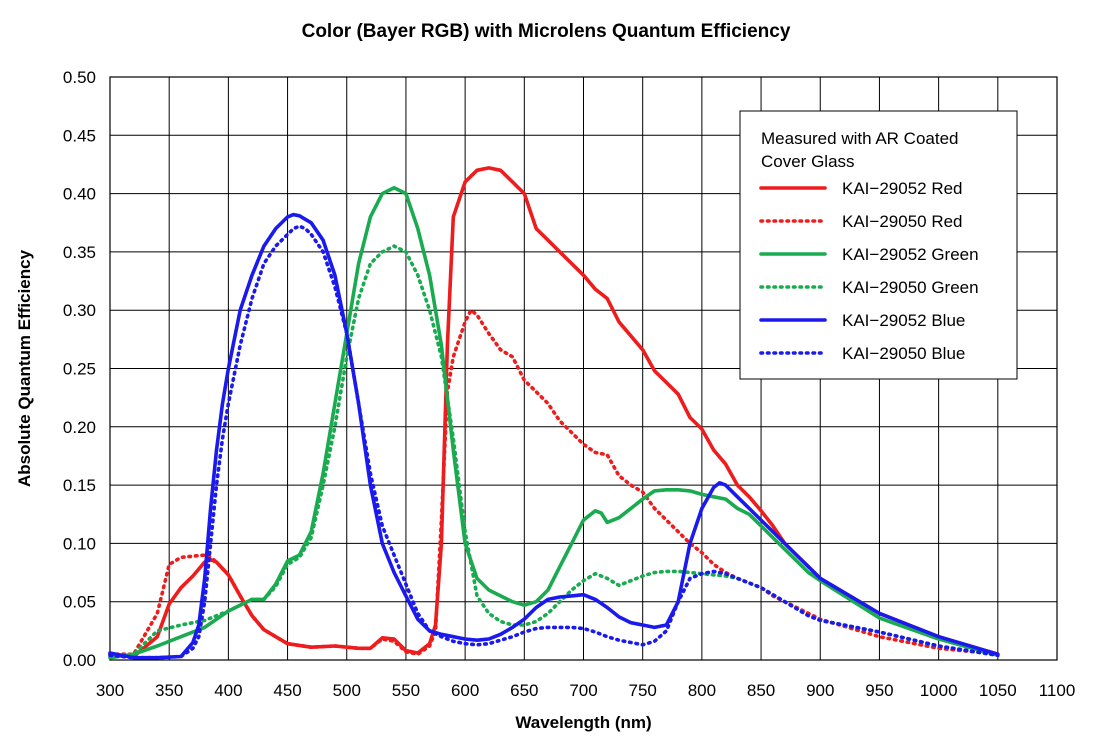  What do you see at coordinates (939, 690) in the screenshot?
I see `x-tick-label: 1000` at bounding box center [939, 690].